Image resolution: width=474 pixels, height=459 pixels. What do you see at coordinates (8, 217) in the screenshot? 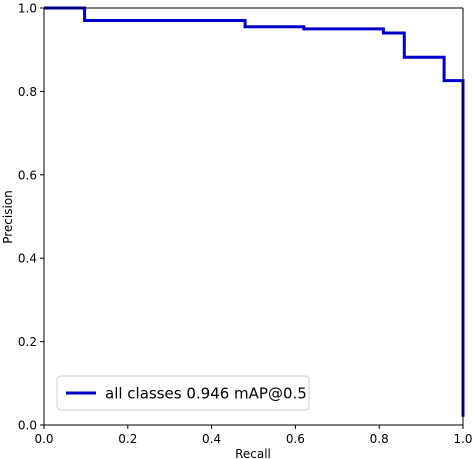
I see `y-axis-label: Precision` at bounding box center [8, 217].